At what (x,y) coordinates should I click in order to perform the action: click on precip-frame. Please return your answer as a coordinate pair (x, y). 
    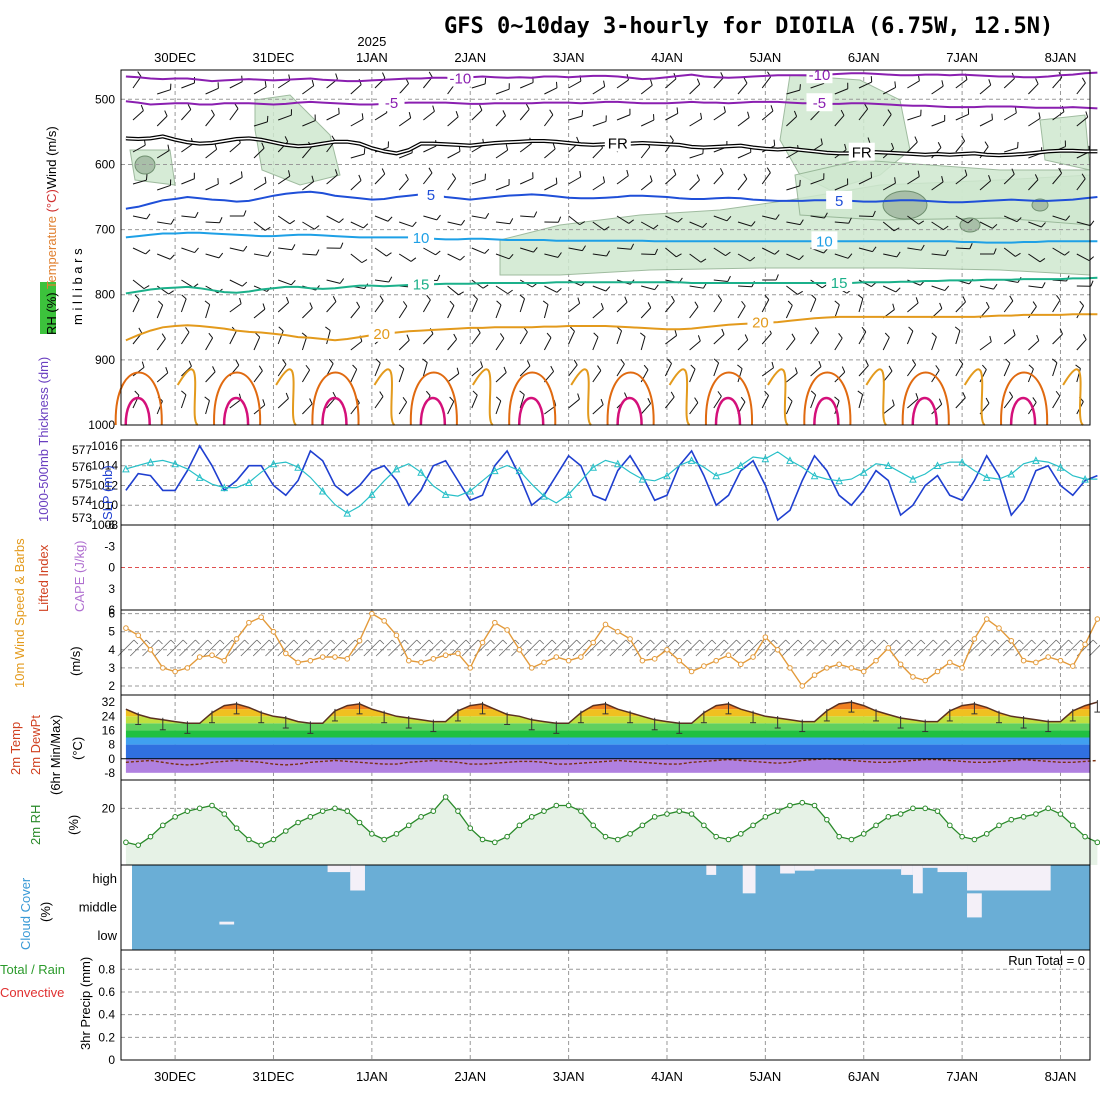
    Looking at the image, I should click on (605, 1005).